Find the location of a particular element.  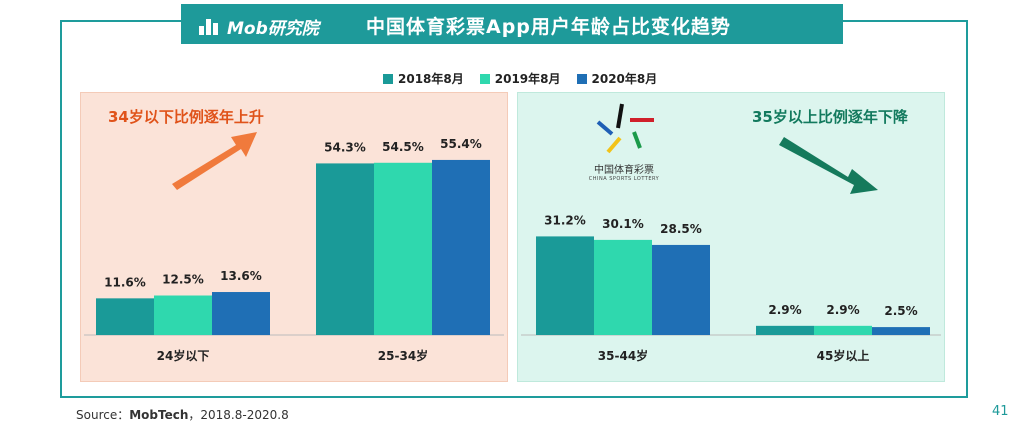

title-banner: Mob研究院 中国体育彩票App用户年龄占比变化趋势 is located at coordinates (512, 24).